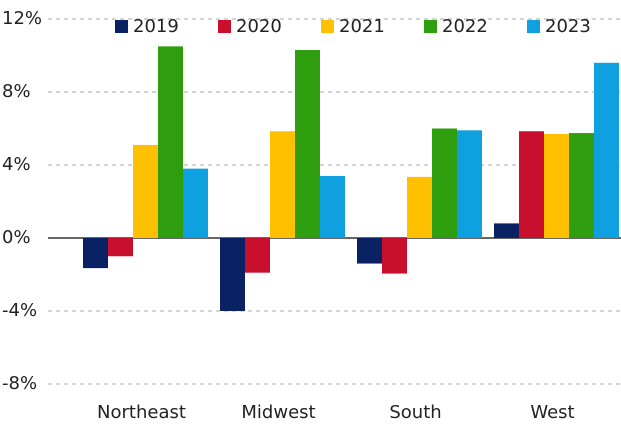  What do you see at coordinates (259, 26) in the screenshot?
I see `legend-label: 2020` at bounding box center [259, 26].